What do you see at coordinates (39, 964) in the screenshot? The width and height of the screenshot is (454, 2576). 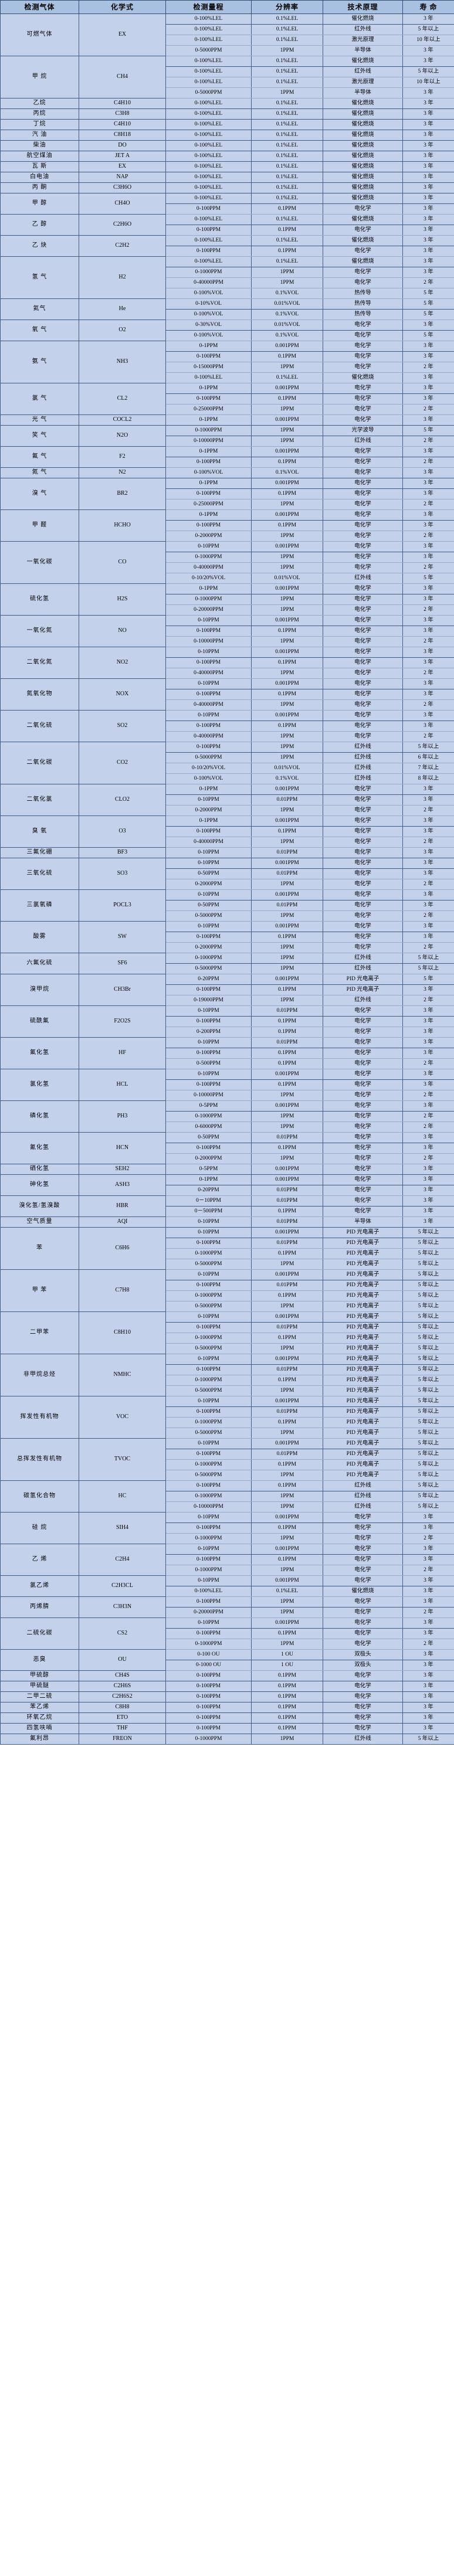 I see `cell-gas: 六氟化硫` at bounding box center [39, 964].